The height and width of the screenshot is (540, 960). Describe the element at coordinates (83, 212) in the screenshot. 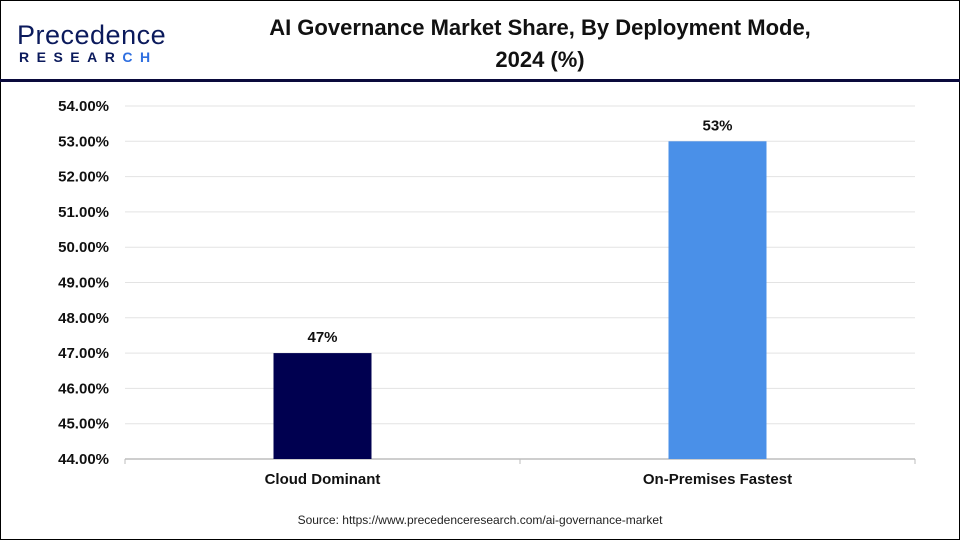

I see `y-tick-label: 51.00%` at that location.